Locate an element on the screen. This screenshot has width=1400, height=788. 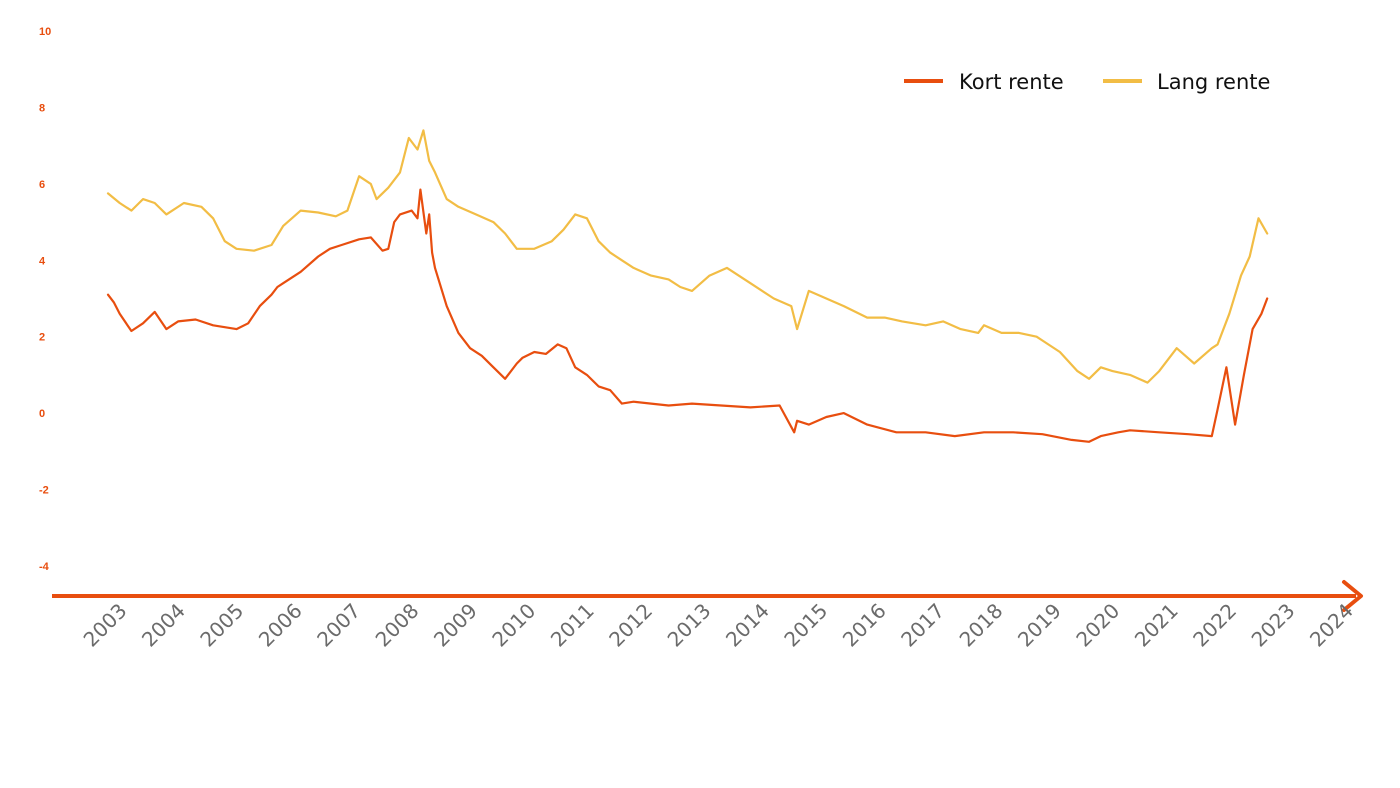
legend-label-lang-rente: Lang rente is located at coordinates (1213, 82).